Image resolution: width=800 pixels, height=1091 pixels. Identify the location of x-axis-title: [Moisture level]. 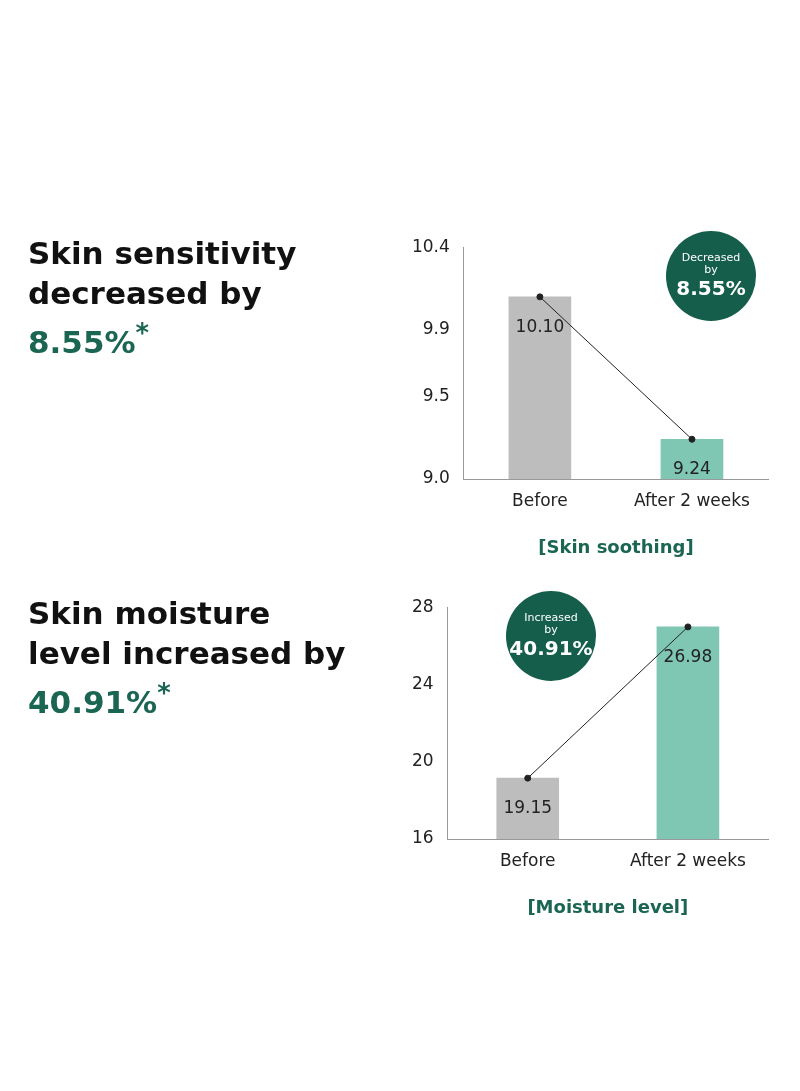
(608, 906).